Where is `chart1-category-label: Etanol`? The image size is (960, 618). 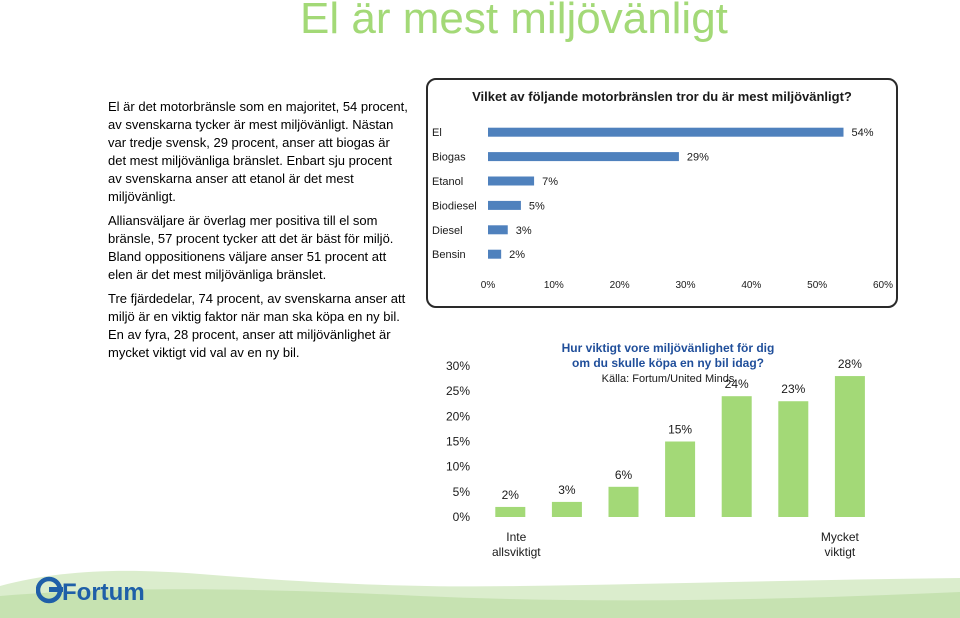 chart1-category-label: Etanol is located at coordinates (447, 182).